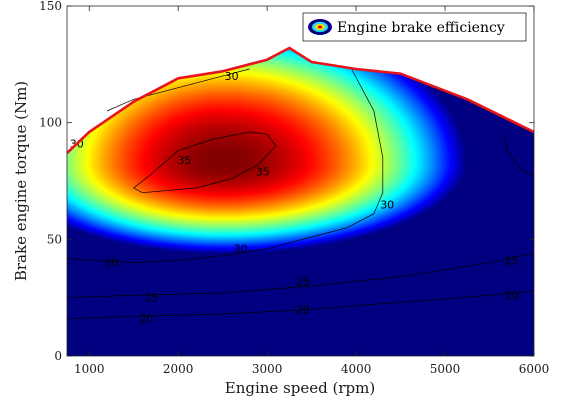 This screenshot has height=406, width=562. I want to click on contour-label-3: 30, so click(232, 76).